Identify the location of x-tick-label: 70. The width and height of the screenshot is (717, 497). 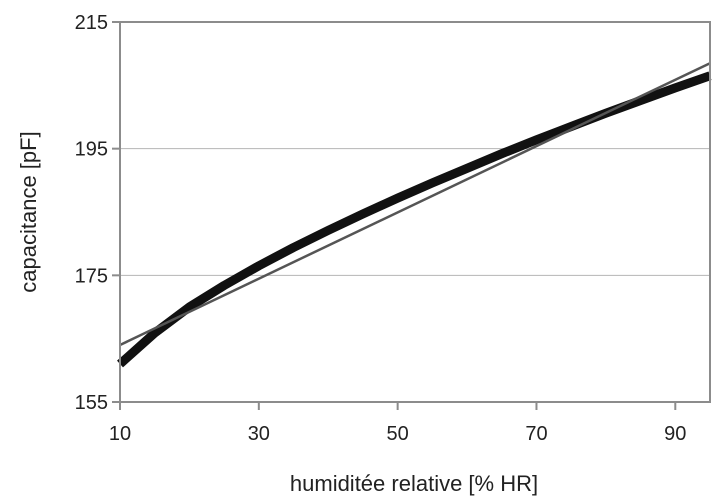
(536, 434).